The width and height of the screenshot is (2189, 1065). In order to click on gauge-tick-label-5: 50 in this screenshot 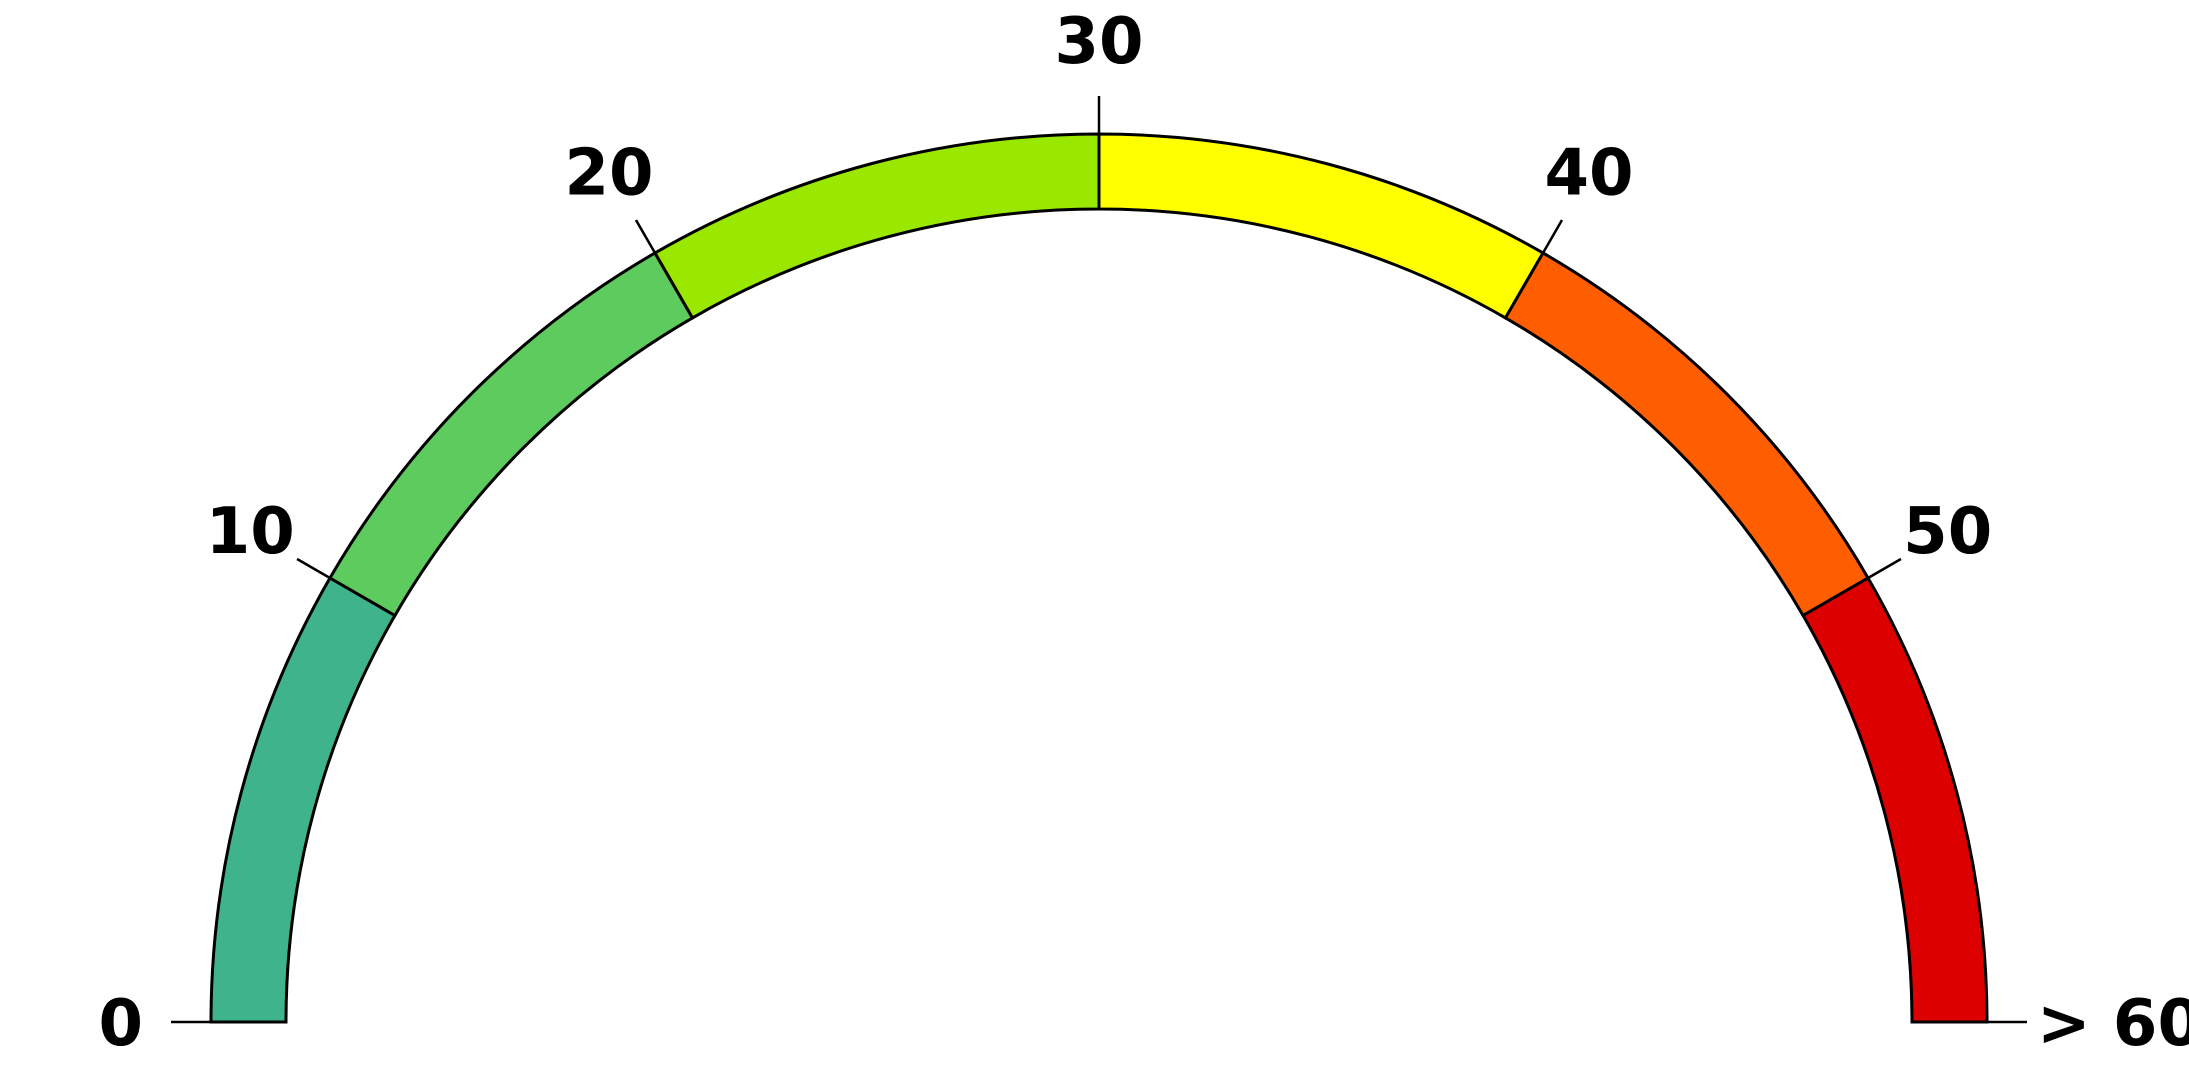, I will do `click(1947, 532)`.